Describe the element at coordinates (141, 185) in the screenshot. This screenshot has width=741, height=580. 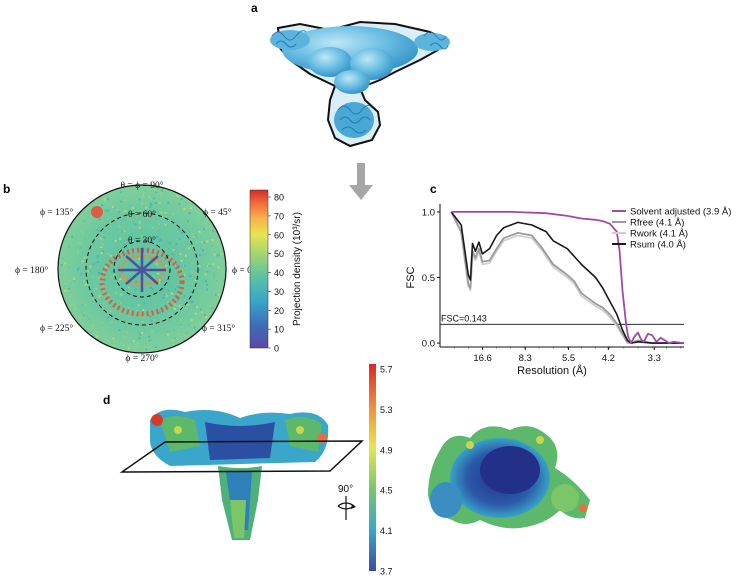
I see `angle-theta-phi-90: θ = ϕ = 90°` at that location.